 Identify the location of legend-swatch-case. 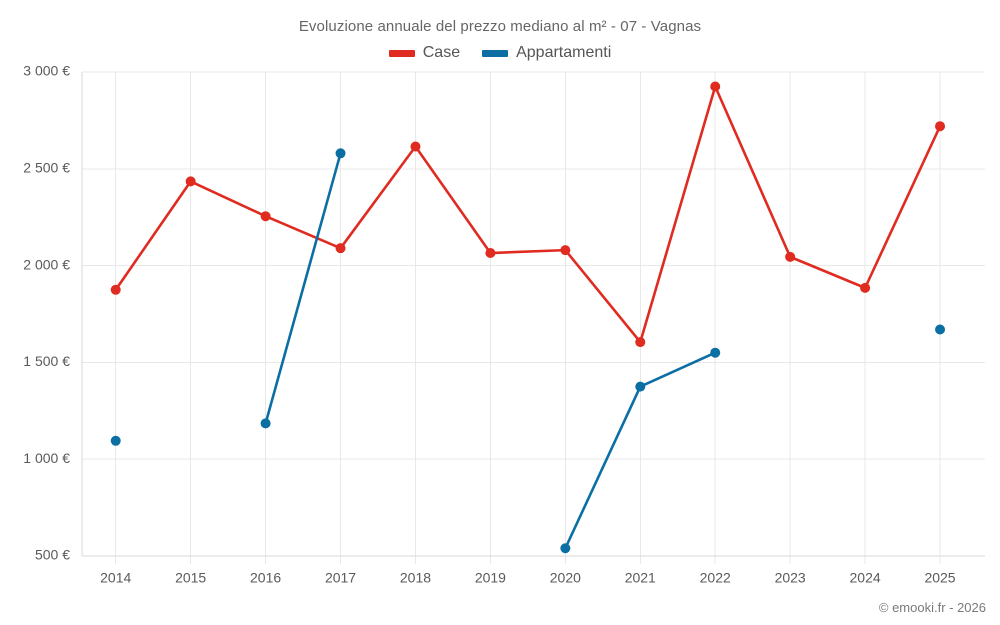
(401, 53).